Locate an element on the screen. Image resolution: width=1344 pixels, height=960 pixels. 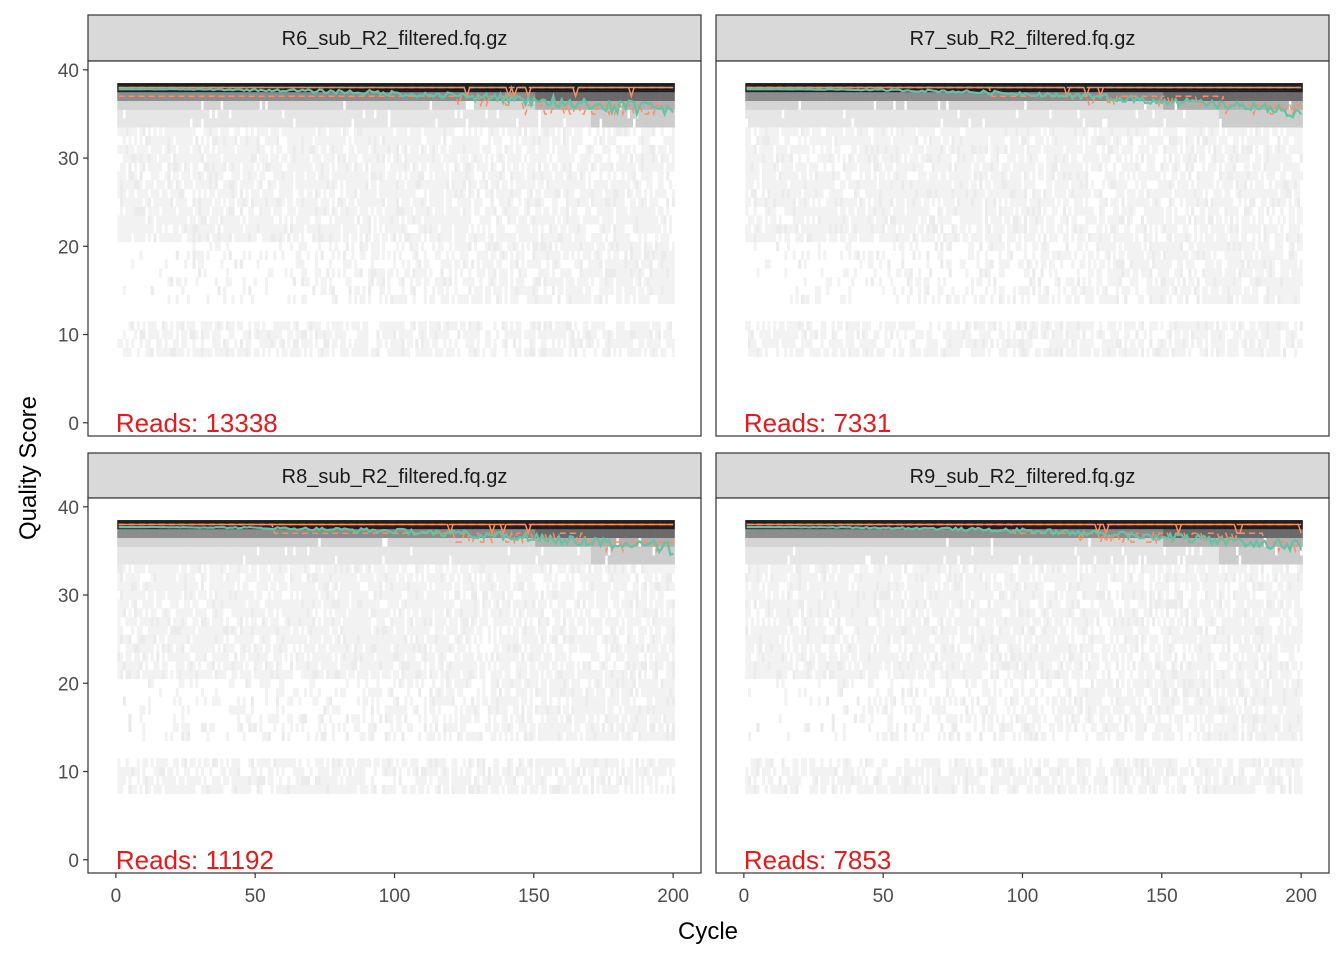
facet-title: R7_sub_R2_filtered.fq.gz is located at coordinates (1023, 39).